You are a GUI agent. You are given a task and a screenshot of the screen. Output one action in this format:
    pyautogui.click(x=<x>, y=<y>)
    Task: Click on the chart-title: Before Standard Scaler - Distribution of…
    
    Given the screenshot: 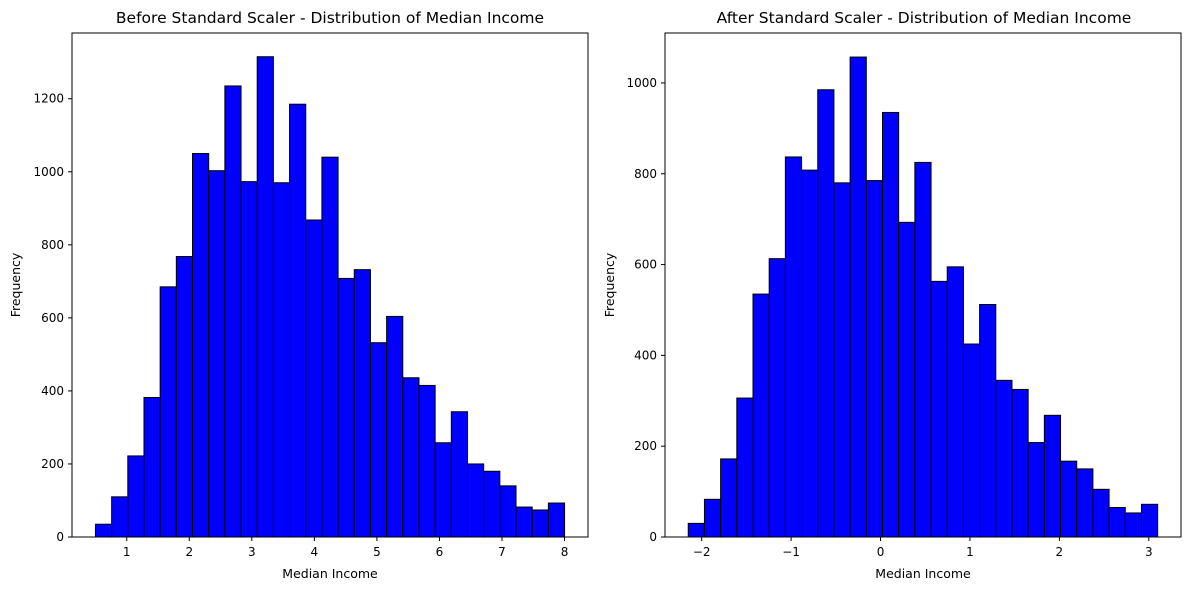 What is the action you would take?
    pyautogui.click(x=330, y=18)
    